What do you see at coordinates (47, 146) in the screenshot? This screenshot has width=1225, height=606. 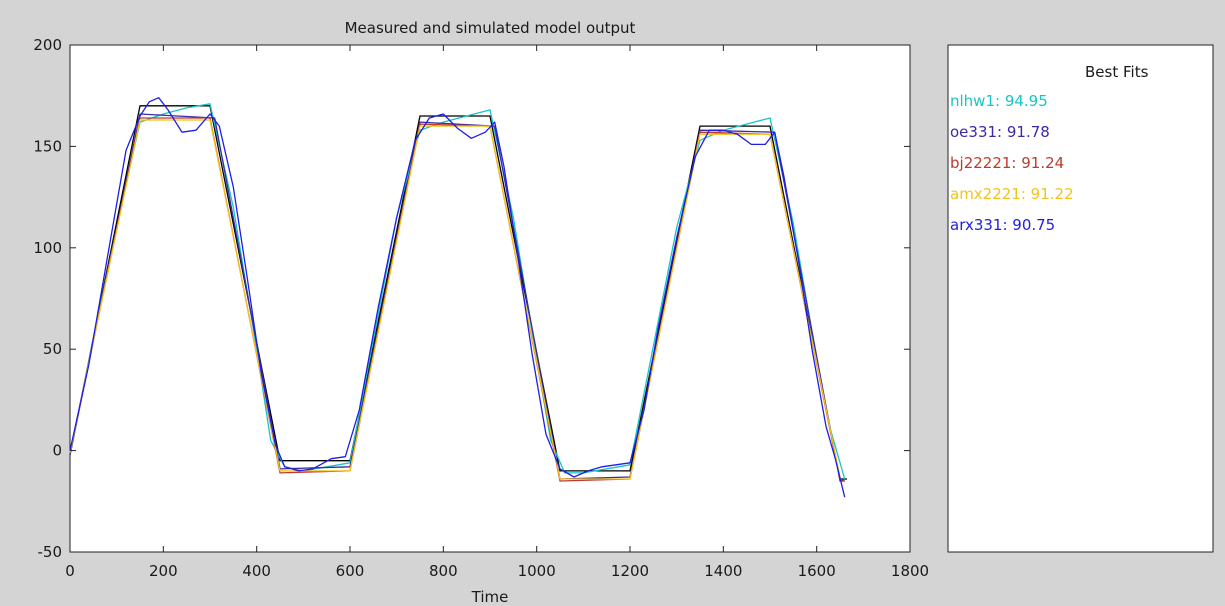 I see `y-tick-label: 150` at bounding box center [47, 146].